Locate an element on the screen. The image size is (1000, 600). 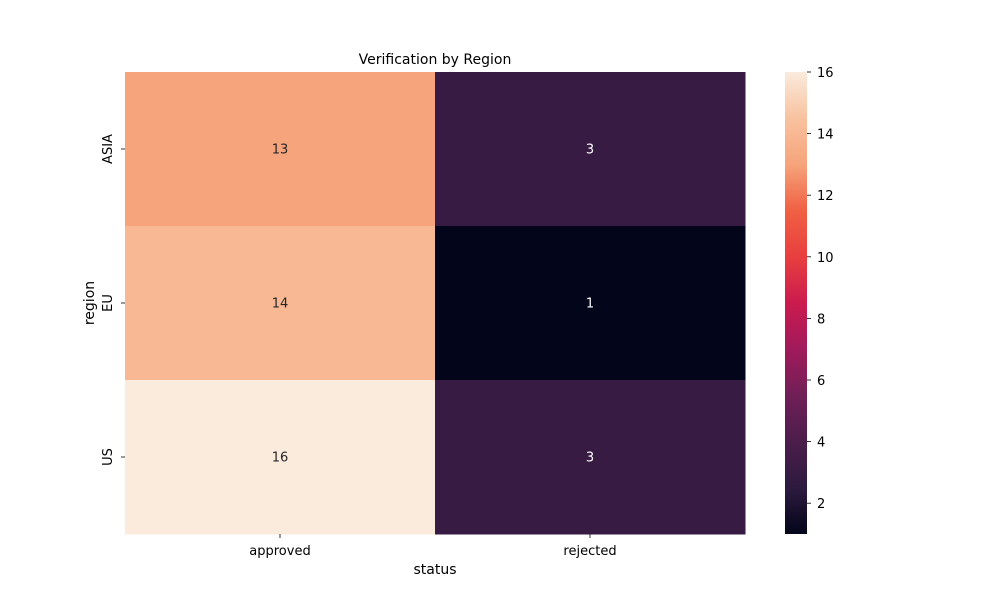
cell-value-label: 13 is located at coordinates (280, 150).